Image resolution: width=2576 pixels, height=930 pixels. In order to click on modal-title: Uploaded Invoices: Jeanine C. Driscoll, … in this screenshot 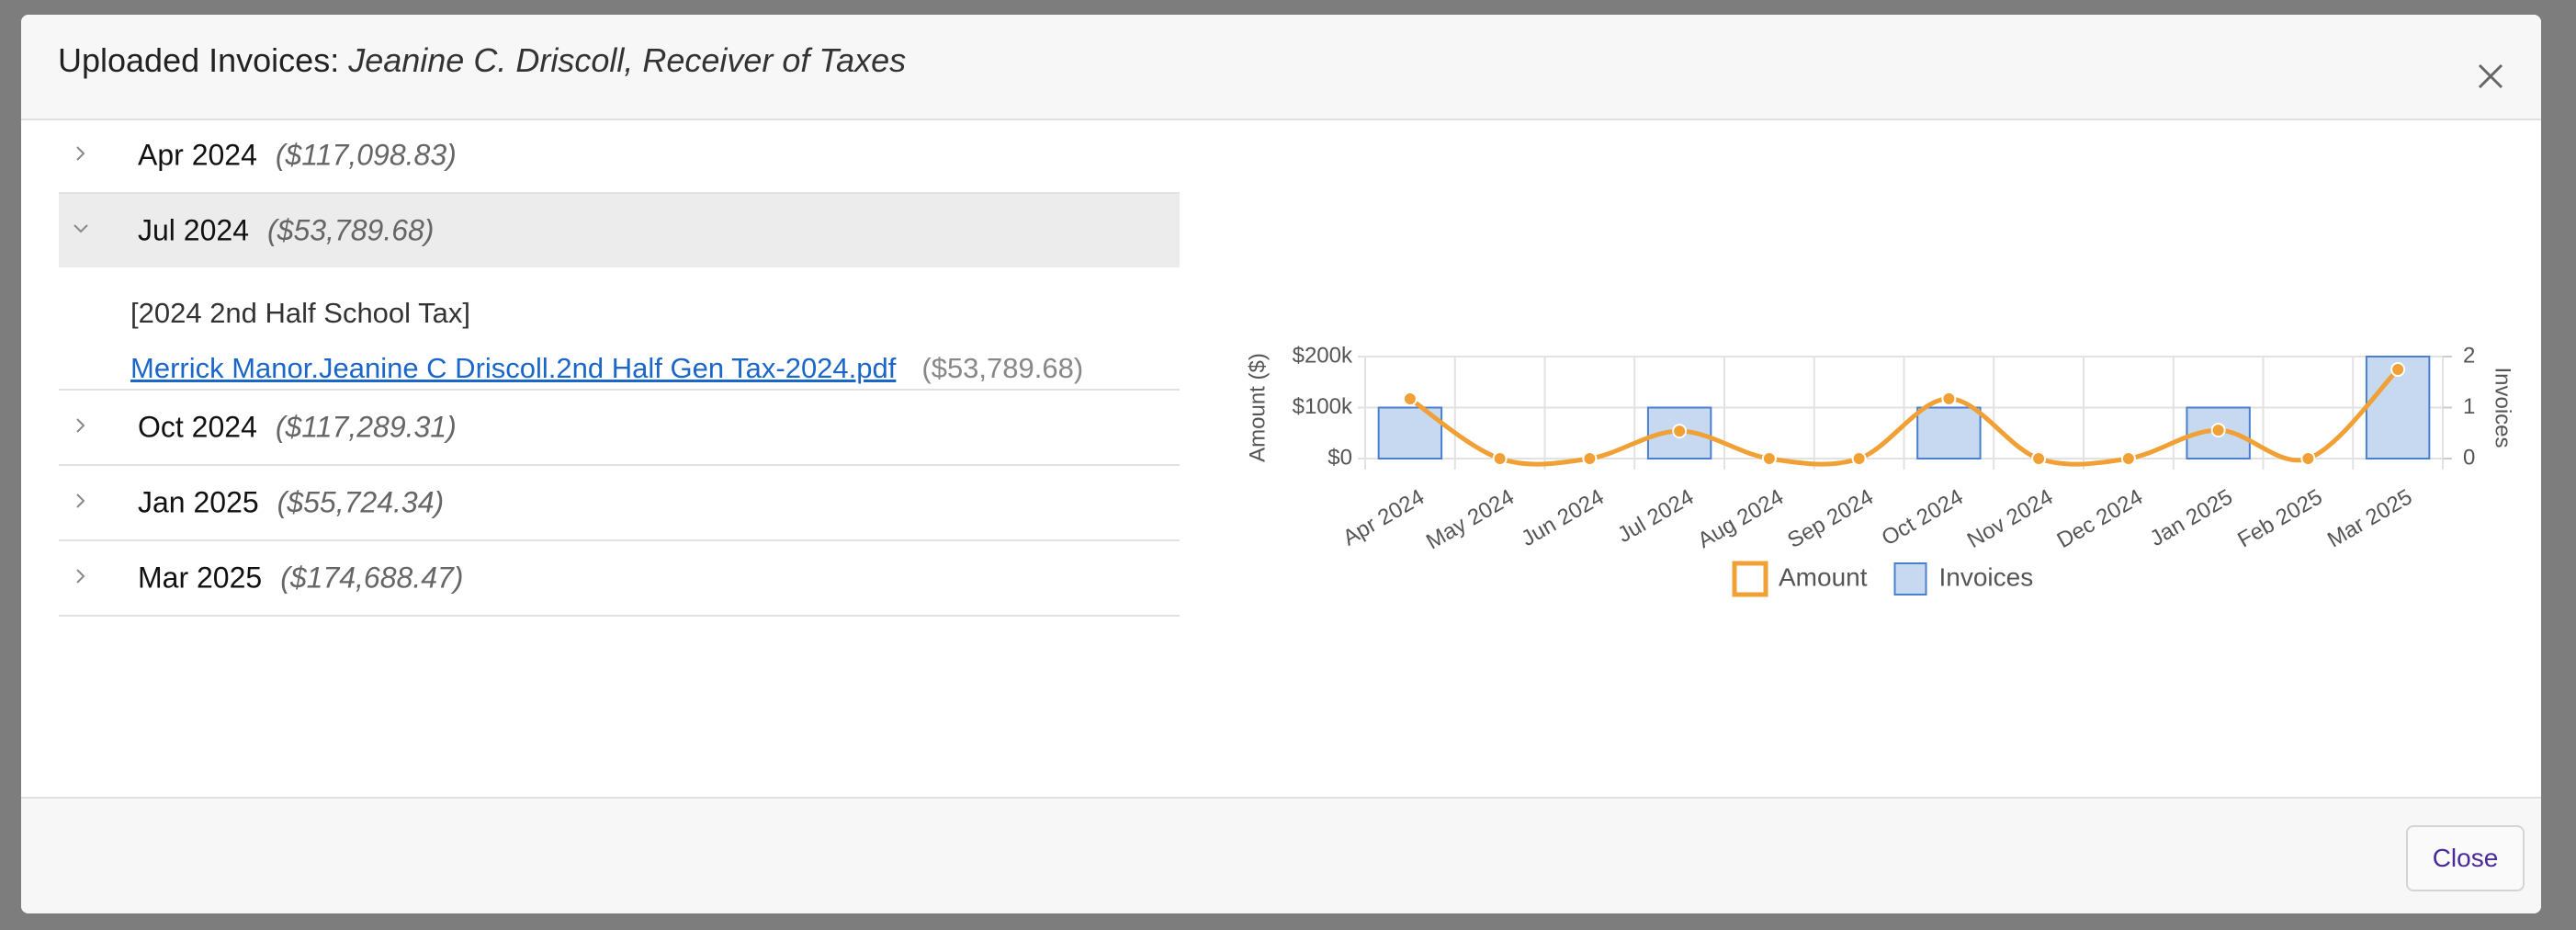, I will do `click(482, 60)`.